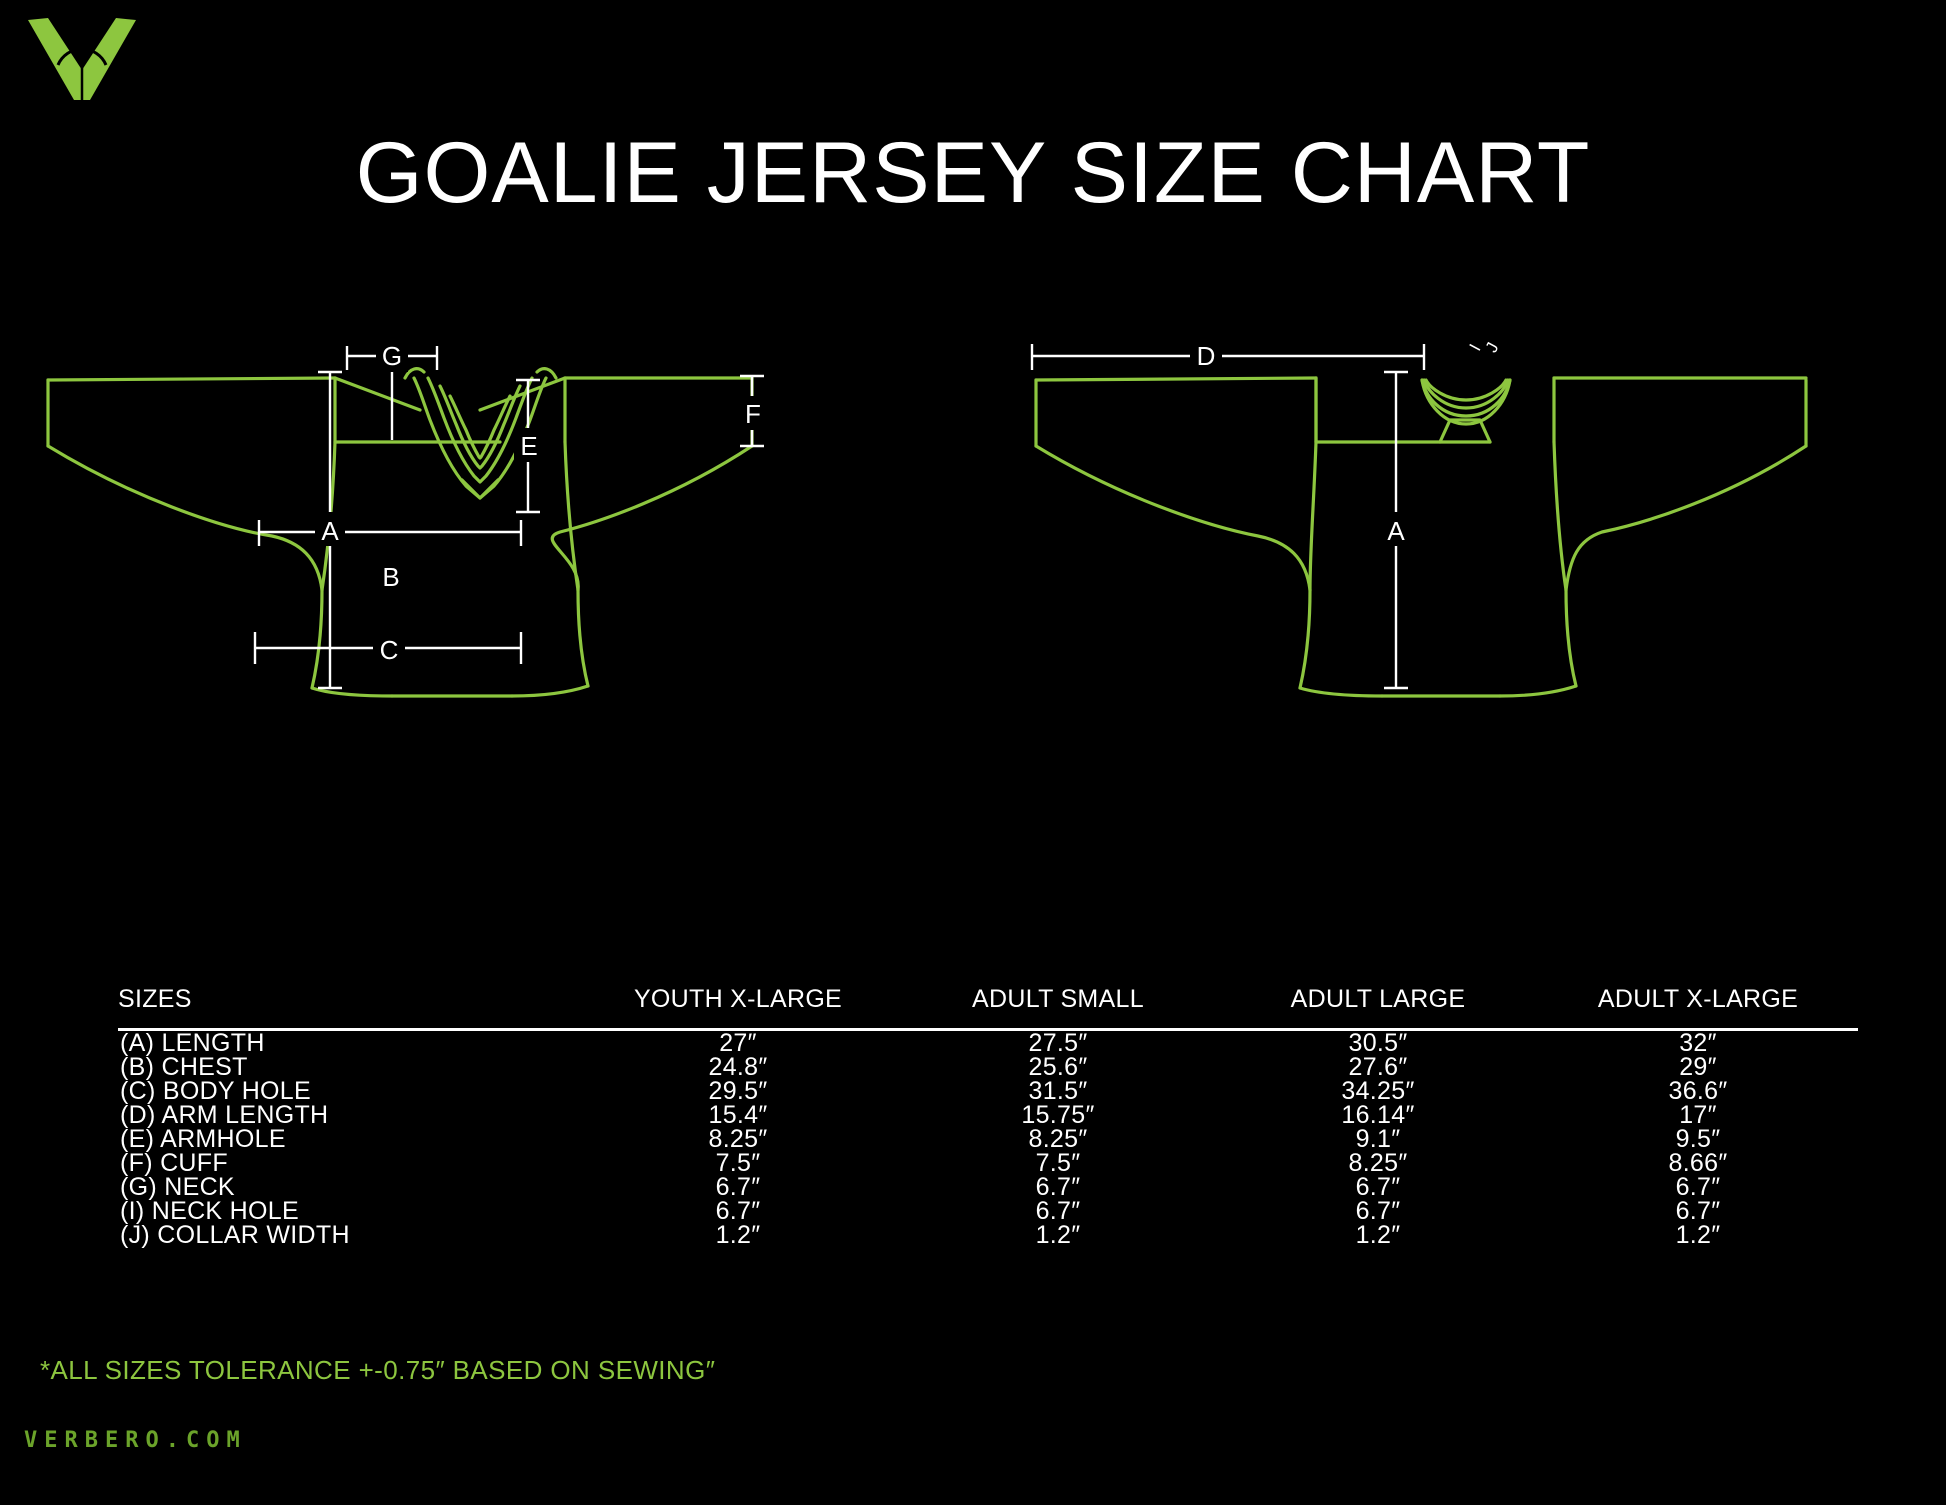 This screenshot has width=1946, height=1505. What do you see at coordinates (1058, 1067) in the screenshot?
I see `cell-value: 25.6″` at bounding box center [1058, 1067].